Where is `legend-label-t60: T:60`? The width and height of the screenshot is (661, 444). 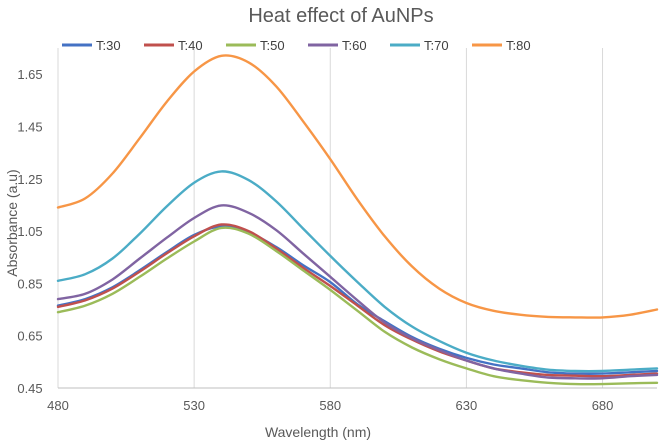 legend-label-t60: T:60 is located at coordinates (354, 45).